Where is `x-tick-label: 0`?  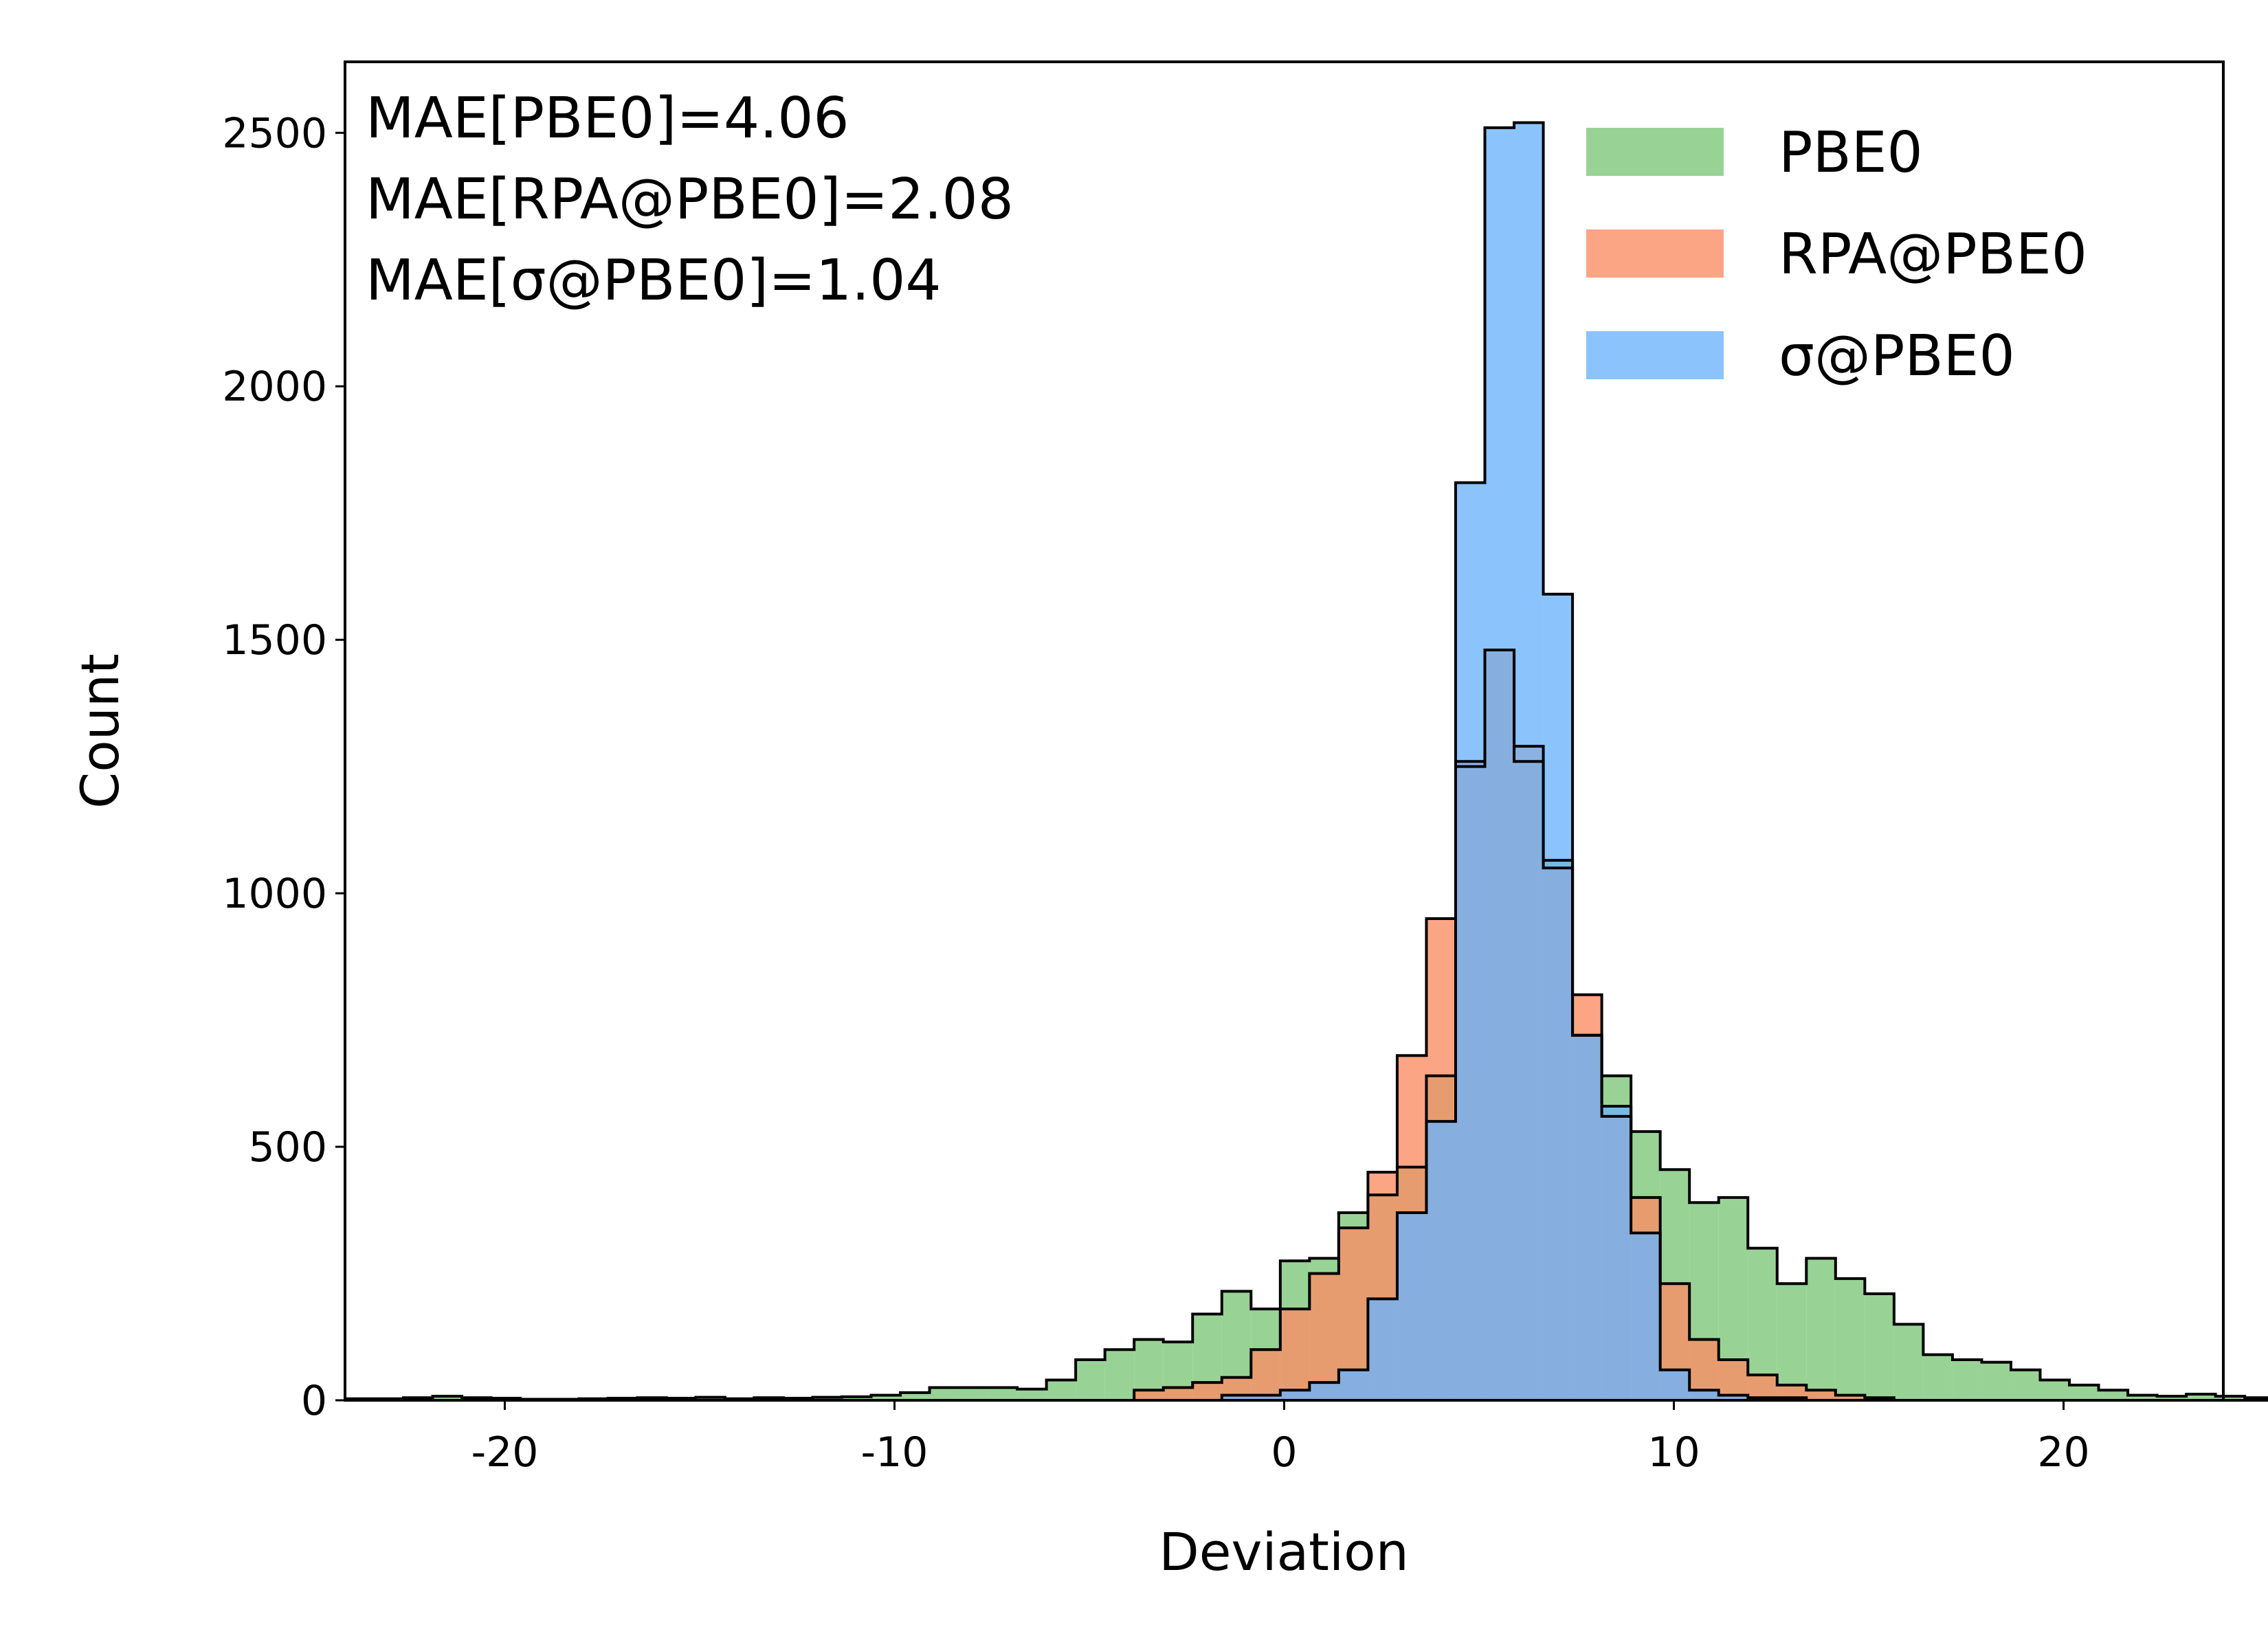 x-tick-label: 0 is located at coordinates (1284, 1452).